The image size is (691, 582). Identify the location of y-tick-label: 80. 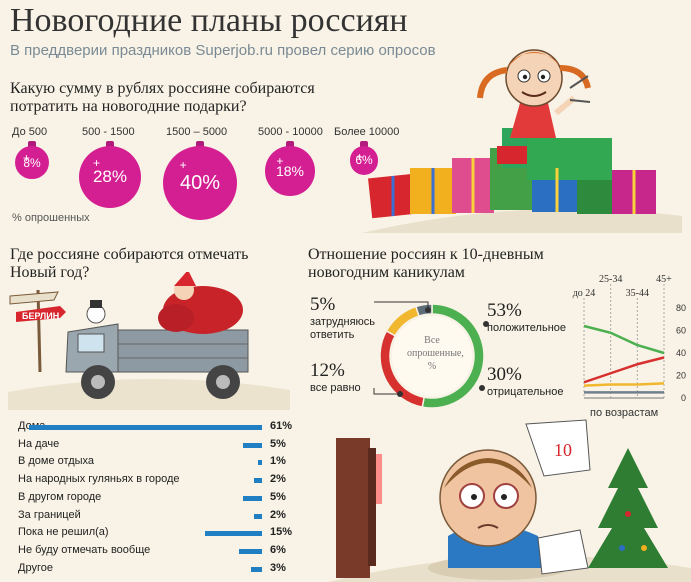
(681, 308).